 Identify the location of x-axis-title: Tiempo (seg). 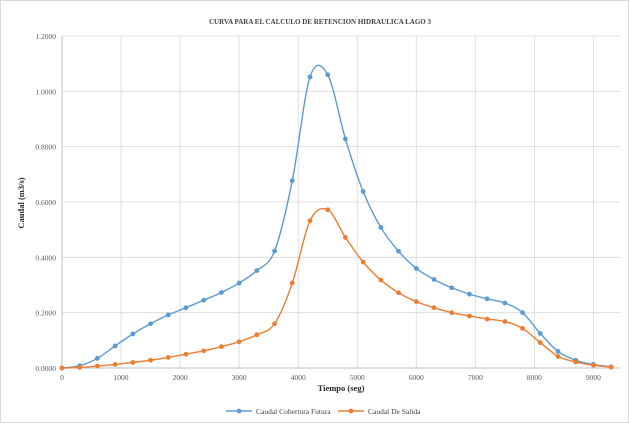
(341, 388).